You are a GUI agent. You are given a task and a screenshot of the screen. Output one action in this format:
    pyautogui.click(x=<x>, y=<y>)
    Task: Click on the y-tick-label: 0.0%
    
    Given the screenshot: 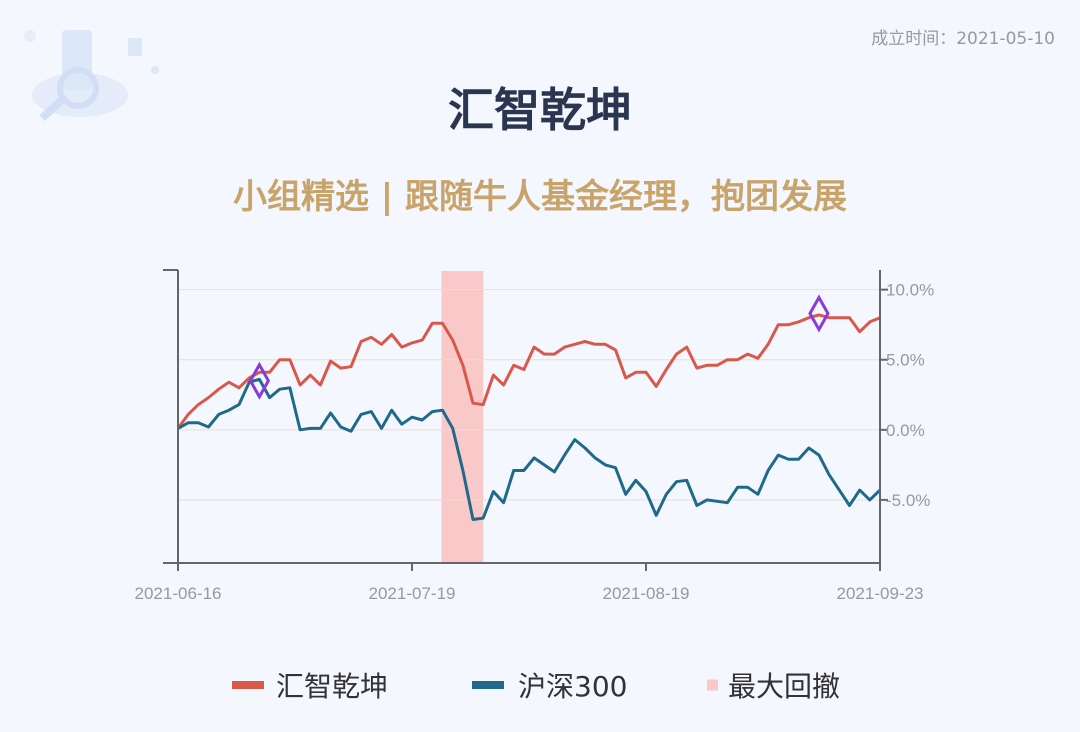 What is the action you would take?
    pyautogui.click(x=905, y=430)
    